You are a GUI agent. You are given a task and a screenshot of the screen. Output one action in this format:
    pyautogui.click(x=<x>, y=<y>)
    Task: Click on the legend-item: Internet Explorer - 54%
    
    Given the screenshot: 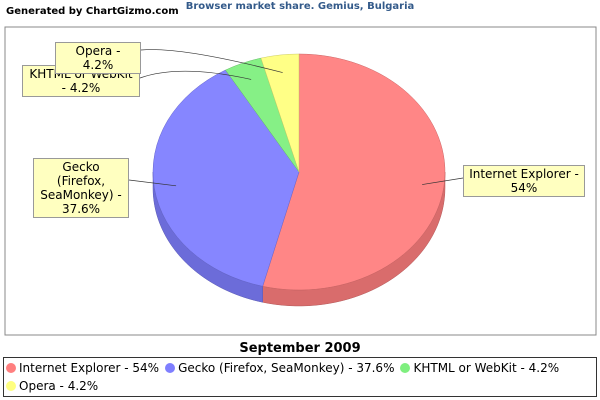 What is the action you would take?
    pyautogui.click(x=82, y=368)
    